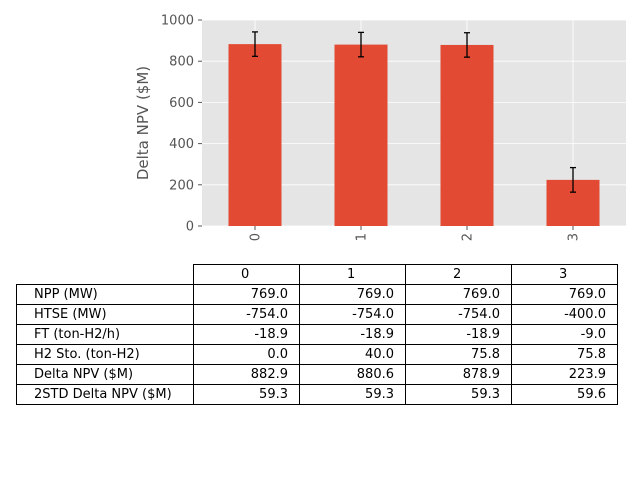  I want to click on table-row: H2 Sto. (ton-H2) 0.0 40.0 75.8 75.8, so click(317, 354).